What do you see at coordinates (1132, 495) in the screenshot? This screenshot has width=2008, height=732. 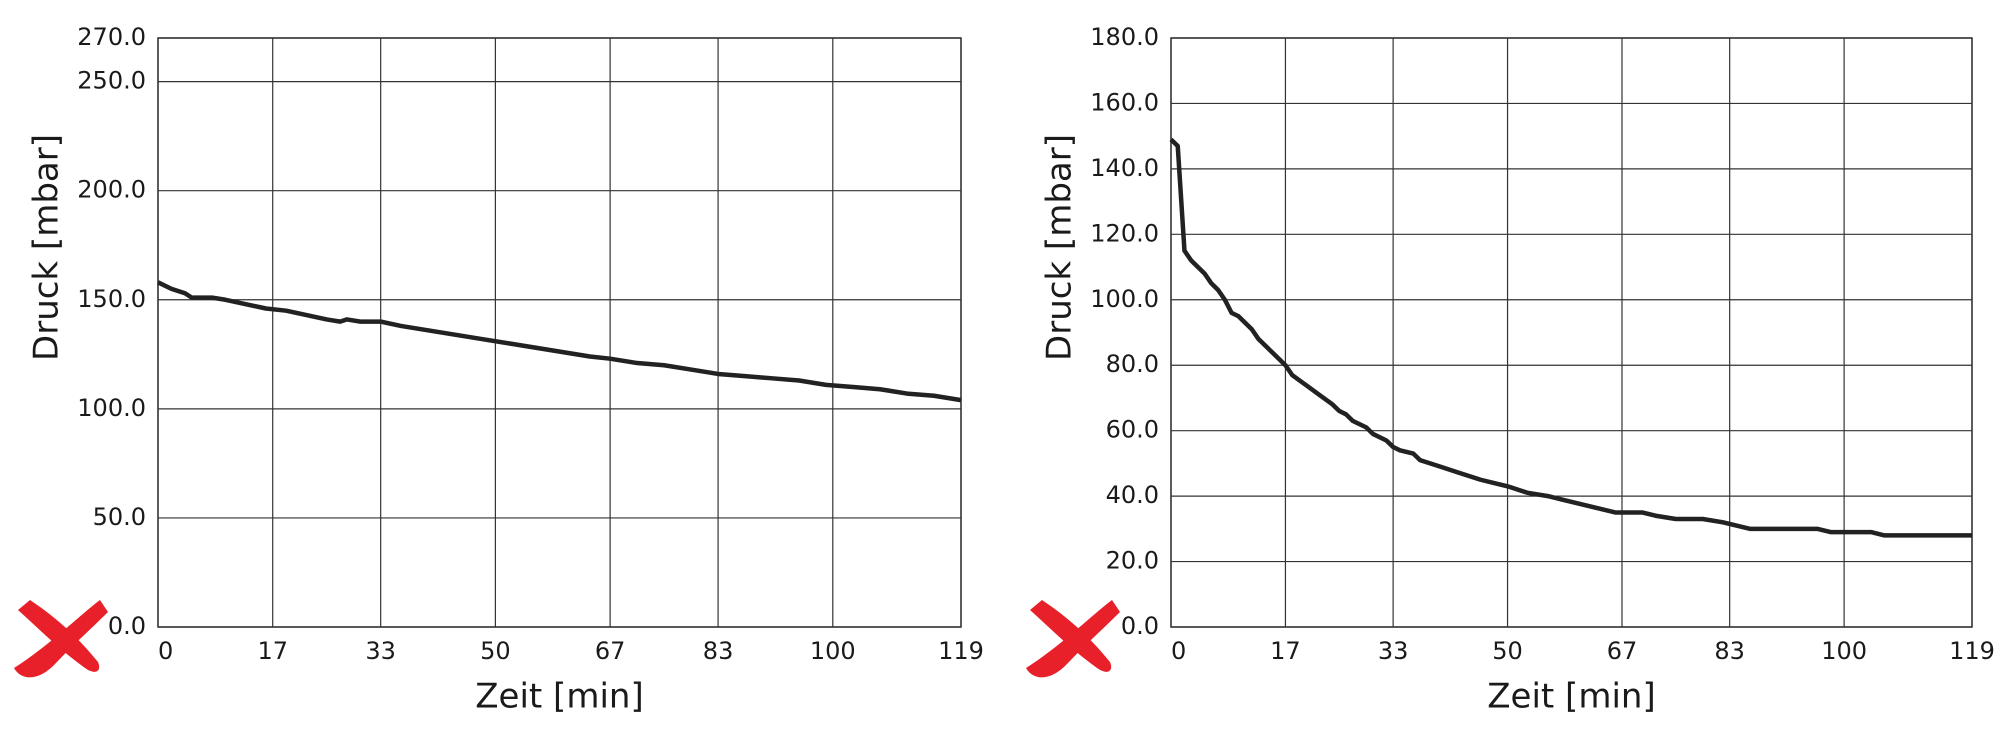 I see `y-tick-label: 40.0` at bounding box center [1132, 495].